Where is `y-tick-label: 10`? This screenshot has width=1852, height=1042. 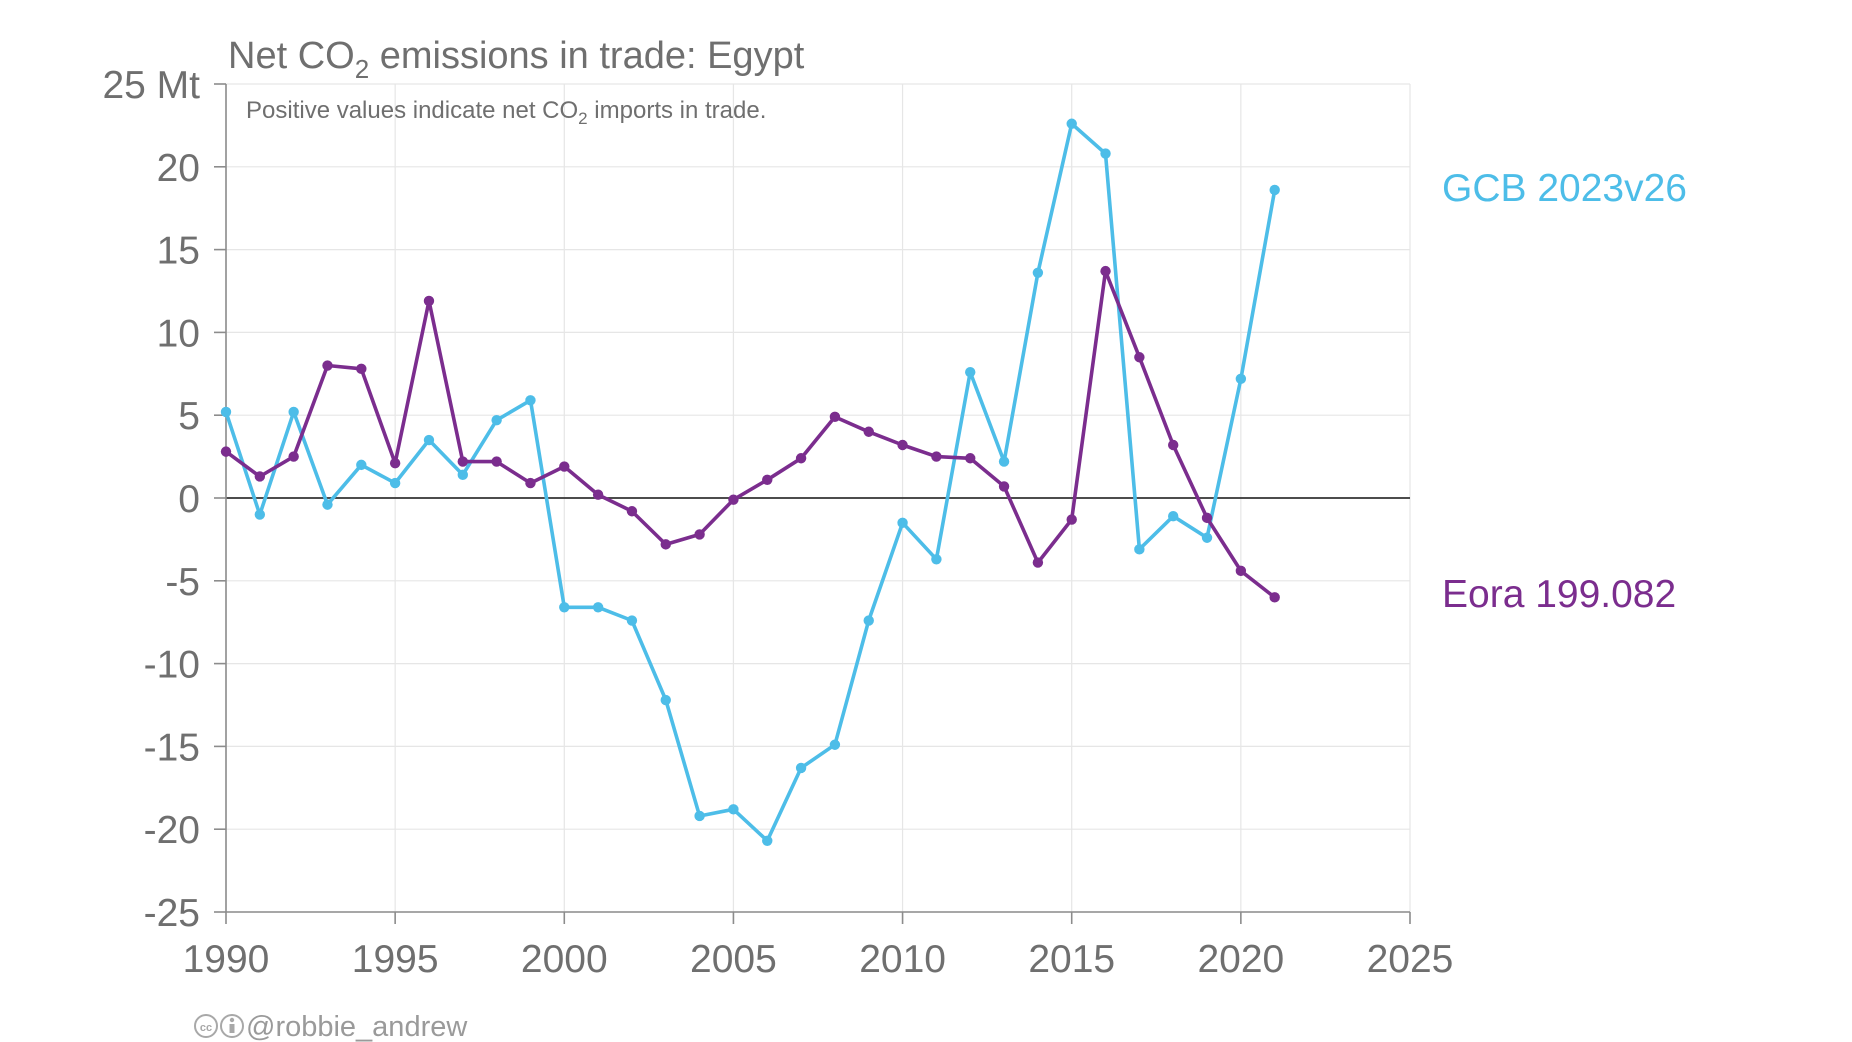
y-tick-label: 10 is located at coordinates (178, 333).